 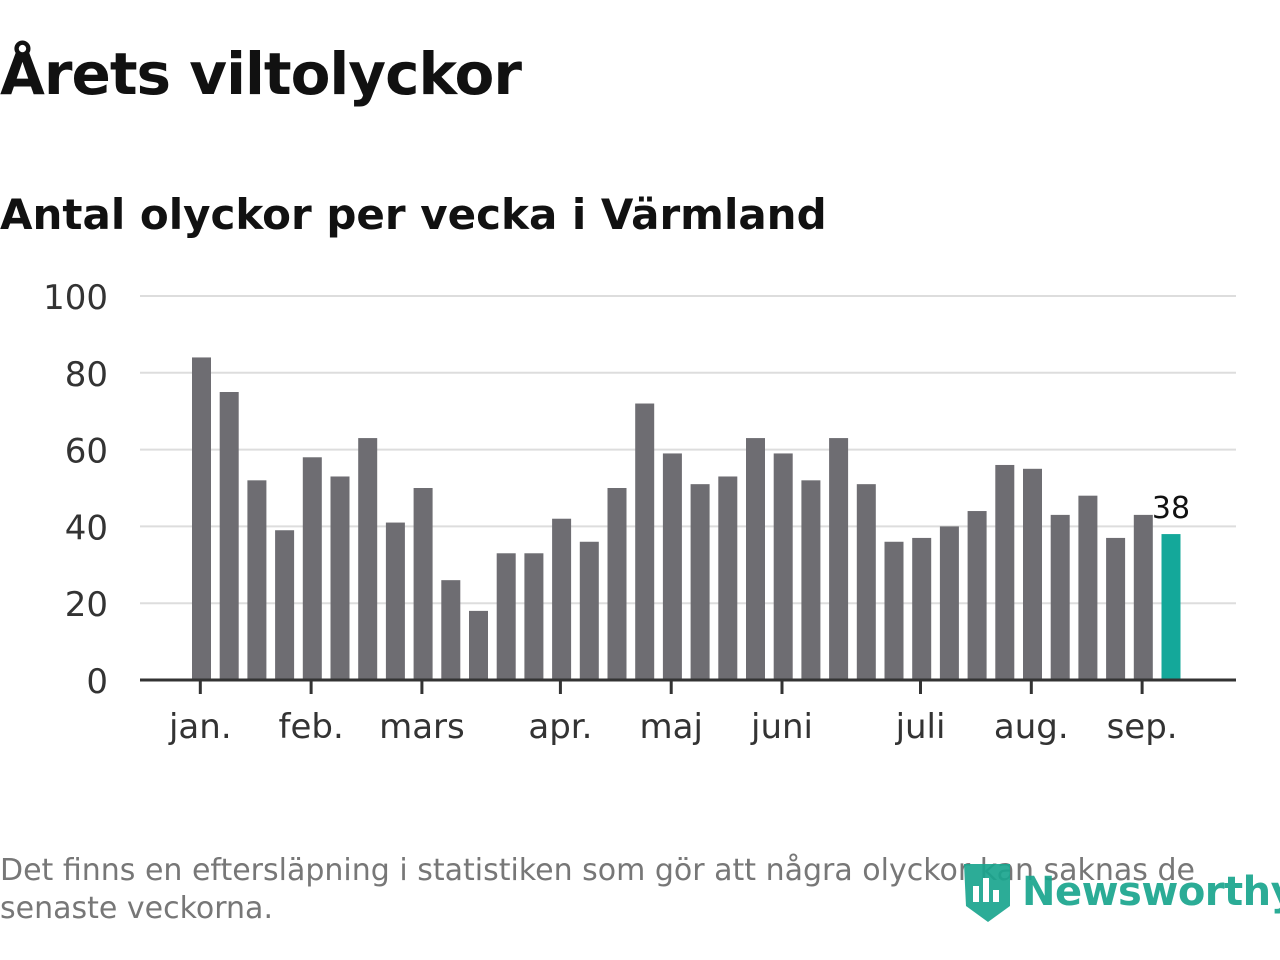 I want to click on x-tick-label: mars, so click(x=422, y=727).